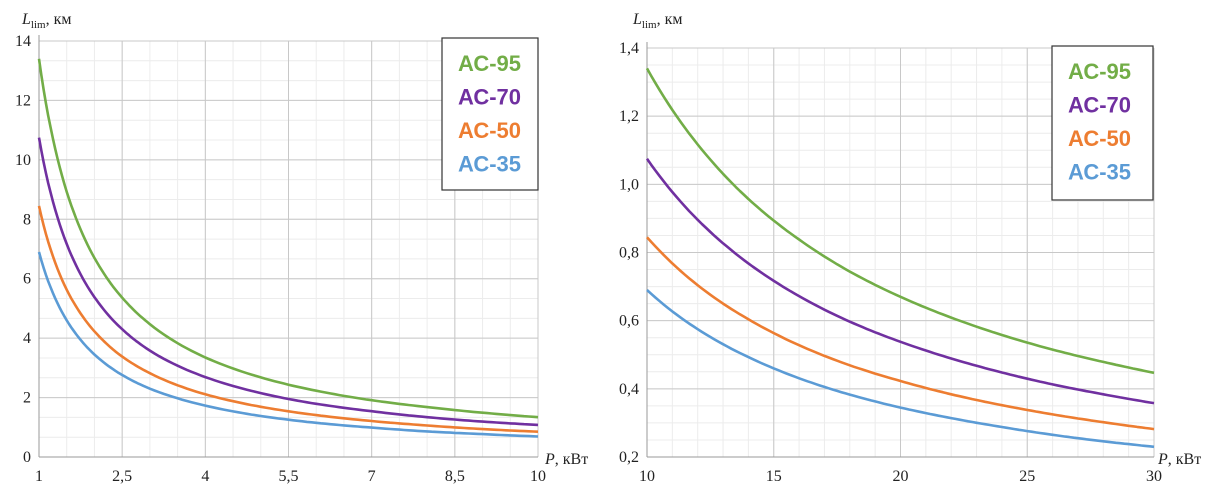 This screenshot has height=495, width=1211. Describe the element at coordinates (774, 476) in the screenshot. I see `x-tick-label: 15` at that location.